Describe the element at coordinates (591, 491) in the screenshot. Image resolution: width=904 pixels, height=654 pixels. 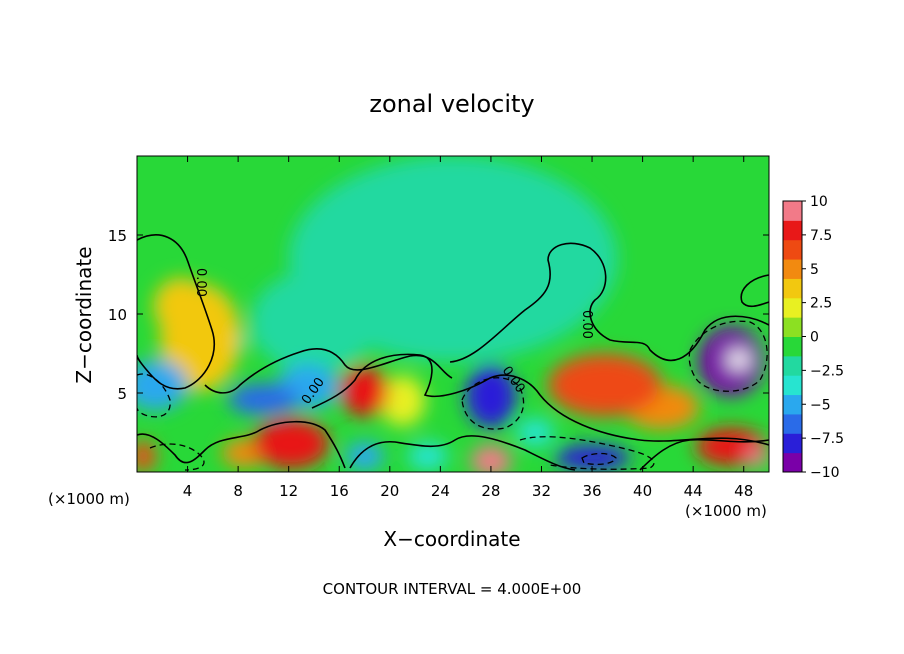
I see `x-tick-label: 36` at that location.